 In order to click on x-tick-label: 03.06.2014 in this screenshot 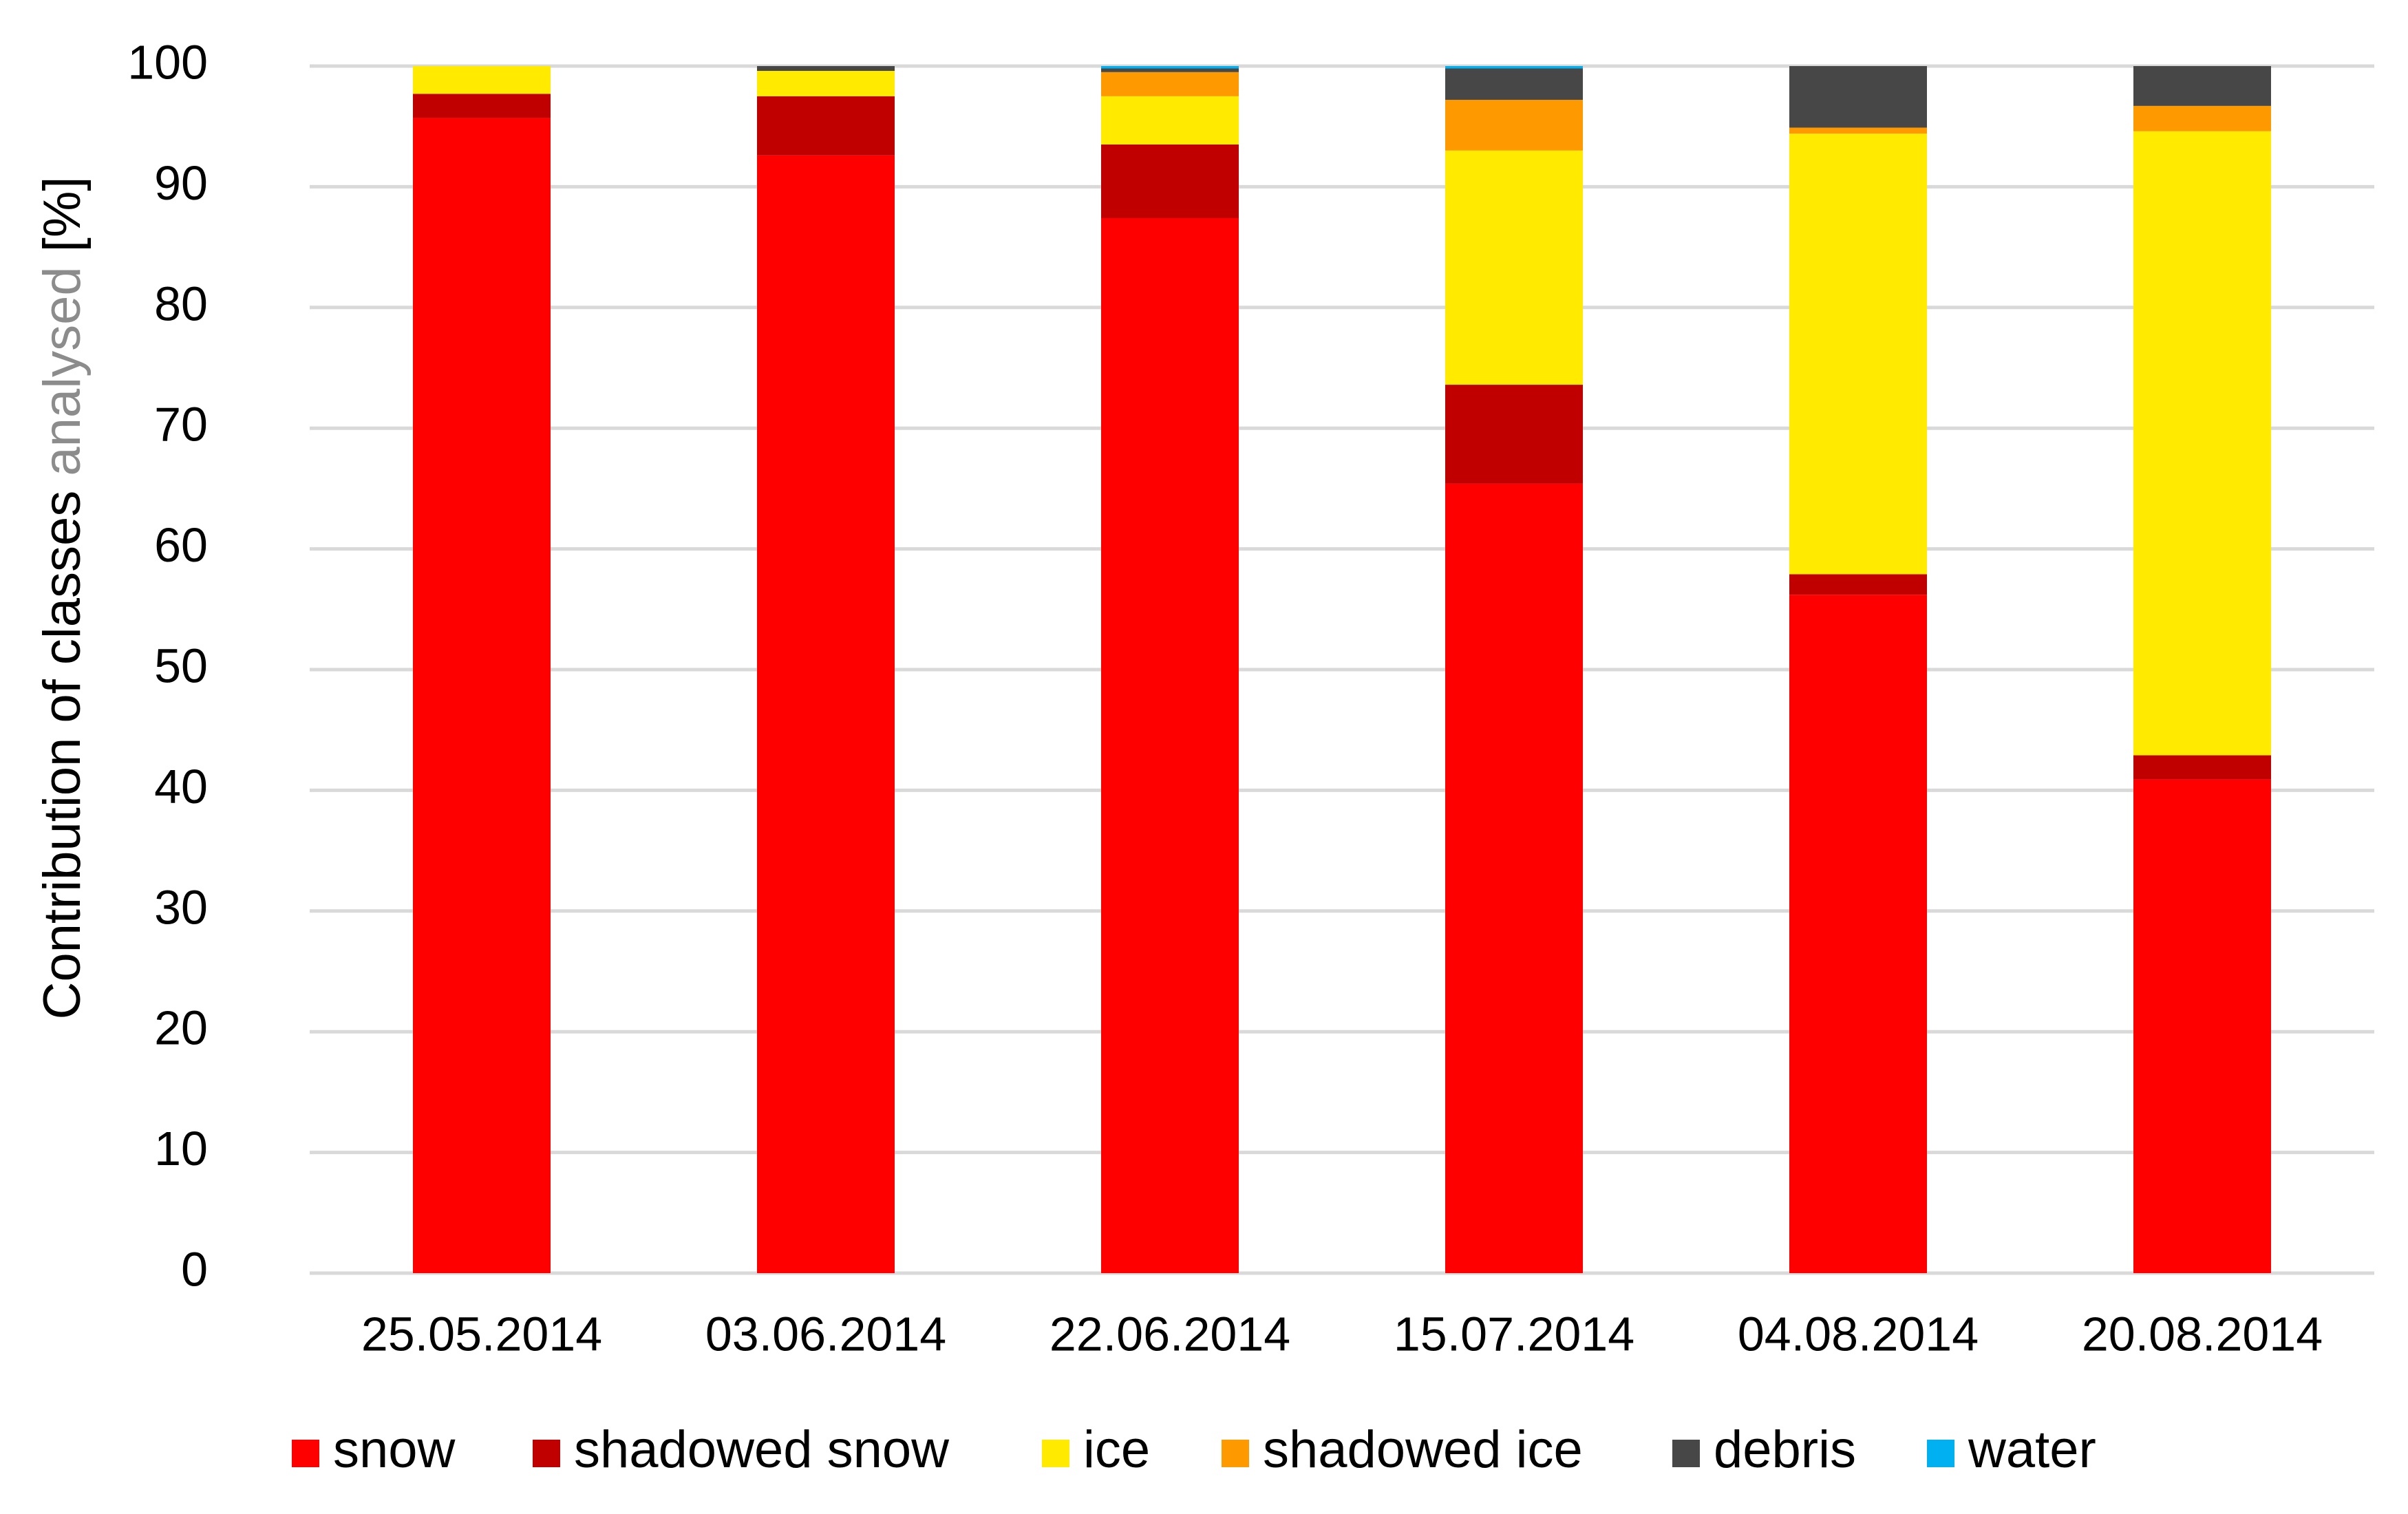, I will do `click(825, 1334)`.